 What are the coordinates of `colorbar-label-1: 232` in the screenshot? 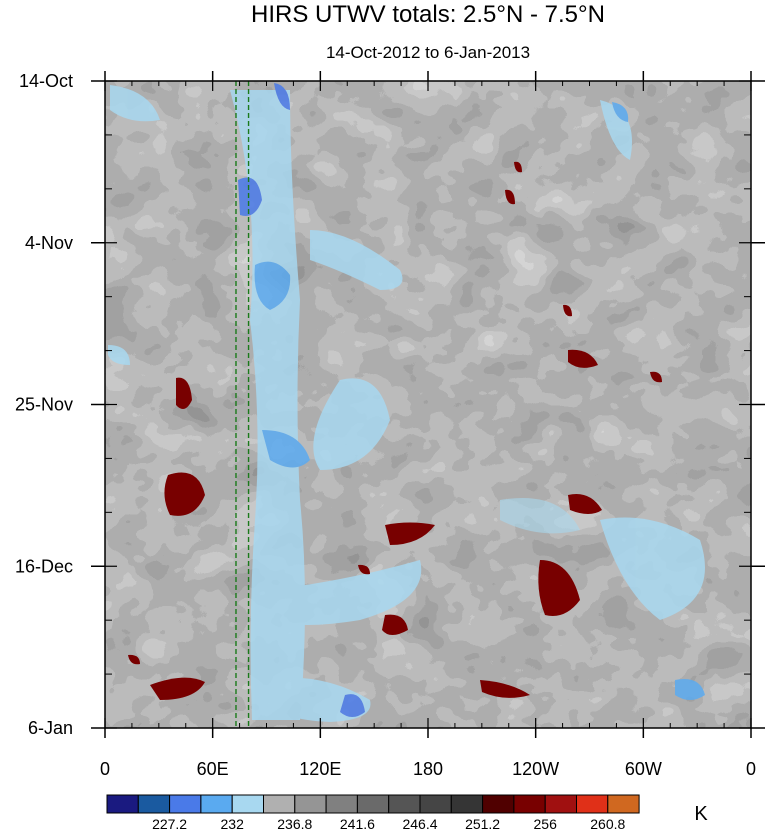 It's located at (233, 823).